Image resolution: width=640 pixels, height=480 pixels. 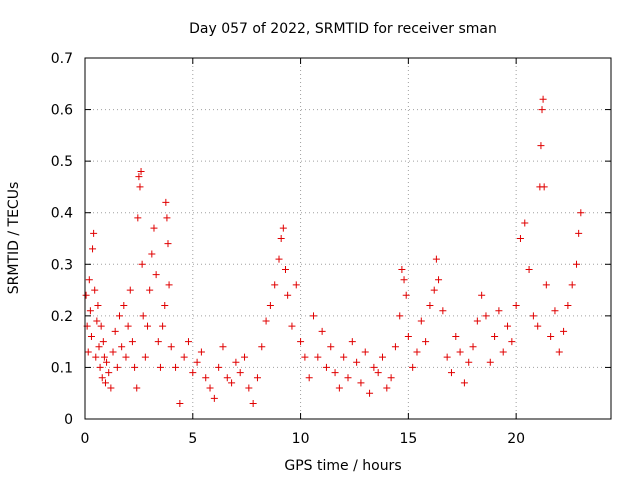 What do you see at coordinates (62, 214) in the screenshot?
I see `y-tick-label: 0.4` at bounding box center [62, 214].